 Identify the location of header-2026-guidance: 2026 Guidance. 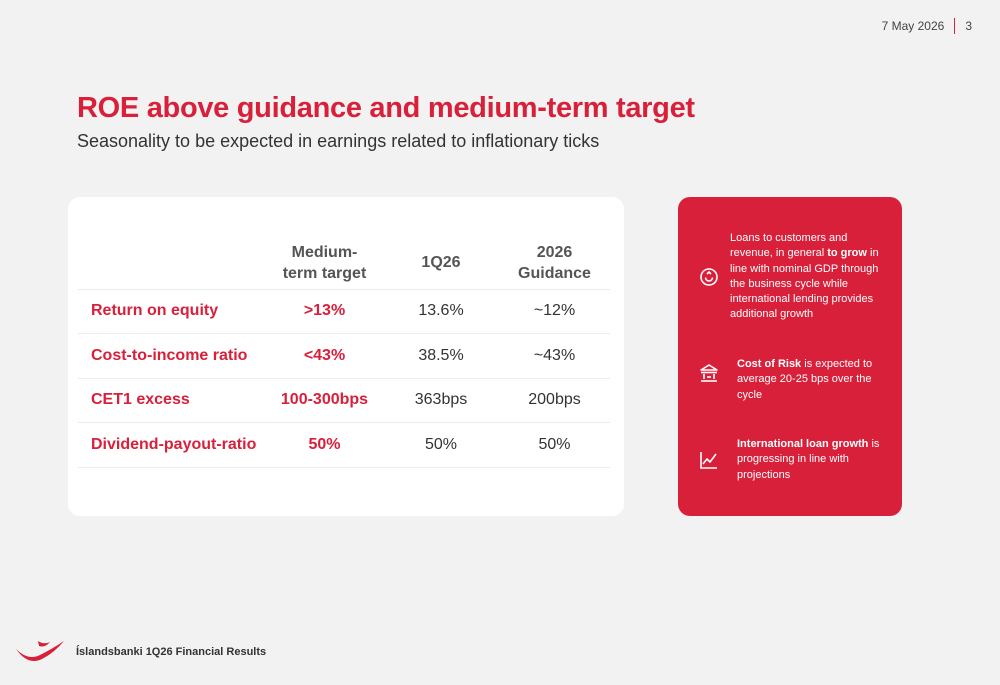
(554, 263).